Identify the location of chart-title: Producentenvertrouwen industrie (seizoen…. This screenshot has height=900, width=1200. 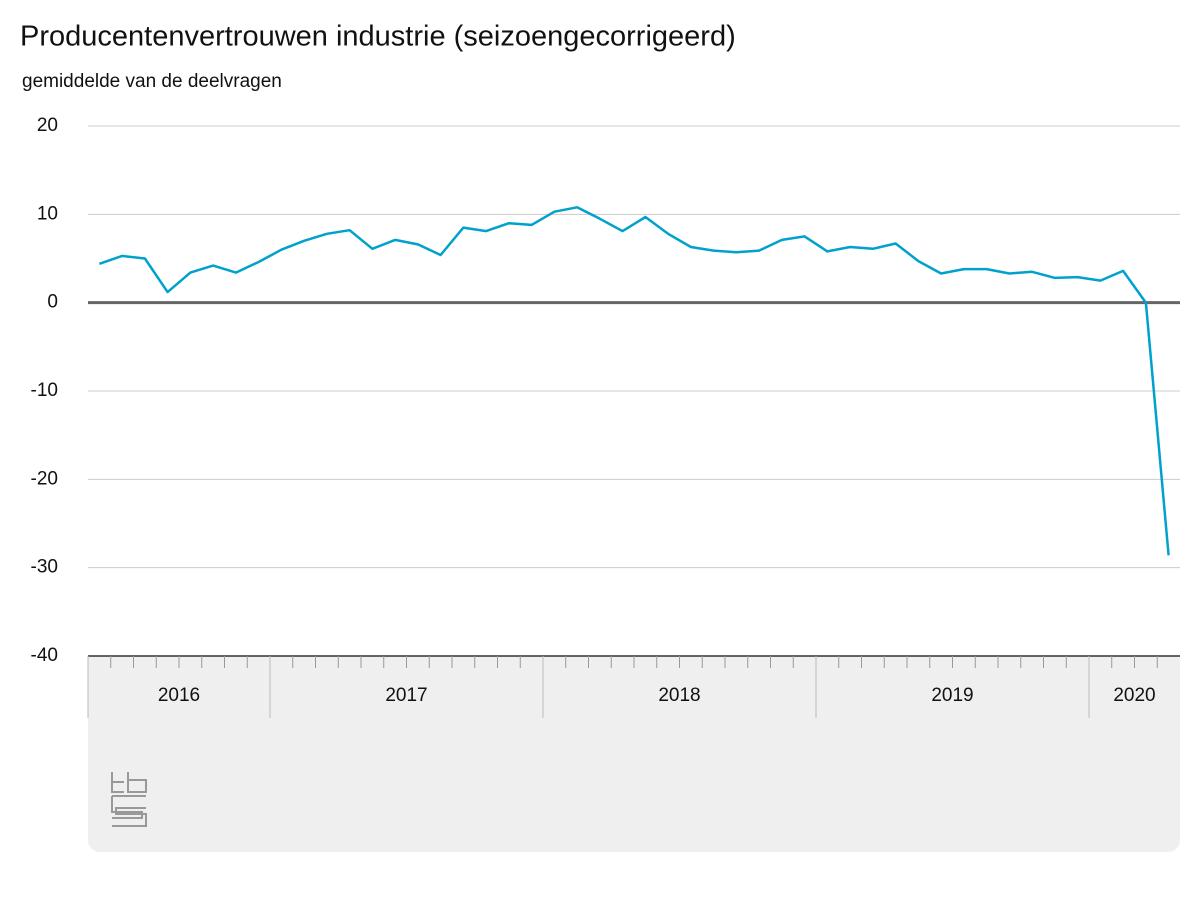
(378, 37).